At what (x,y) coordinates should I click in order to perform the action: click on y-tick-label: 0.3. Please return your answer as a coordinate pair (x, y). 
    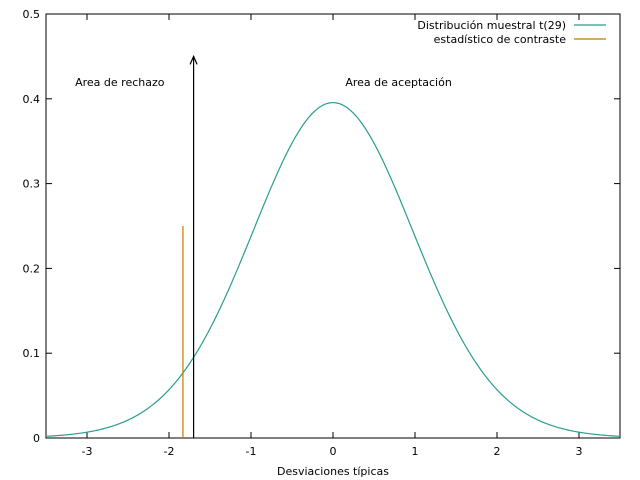
    Looking at the image, I should click on (32, 184).